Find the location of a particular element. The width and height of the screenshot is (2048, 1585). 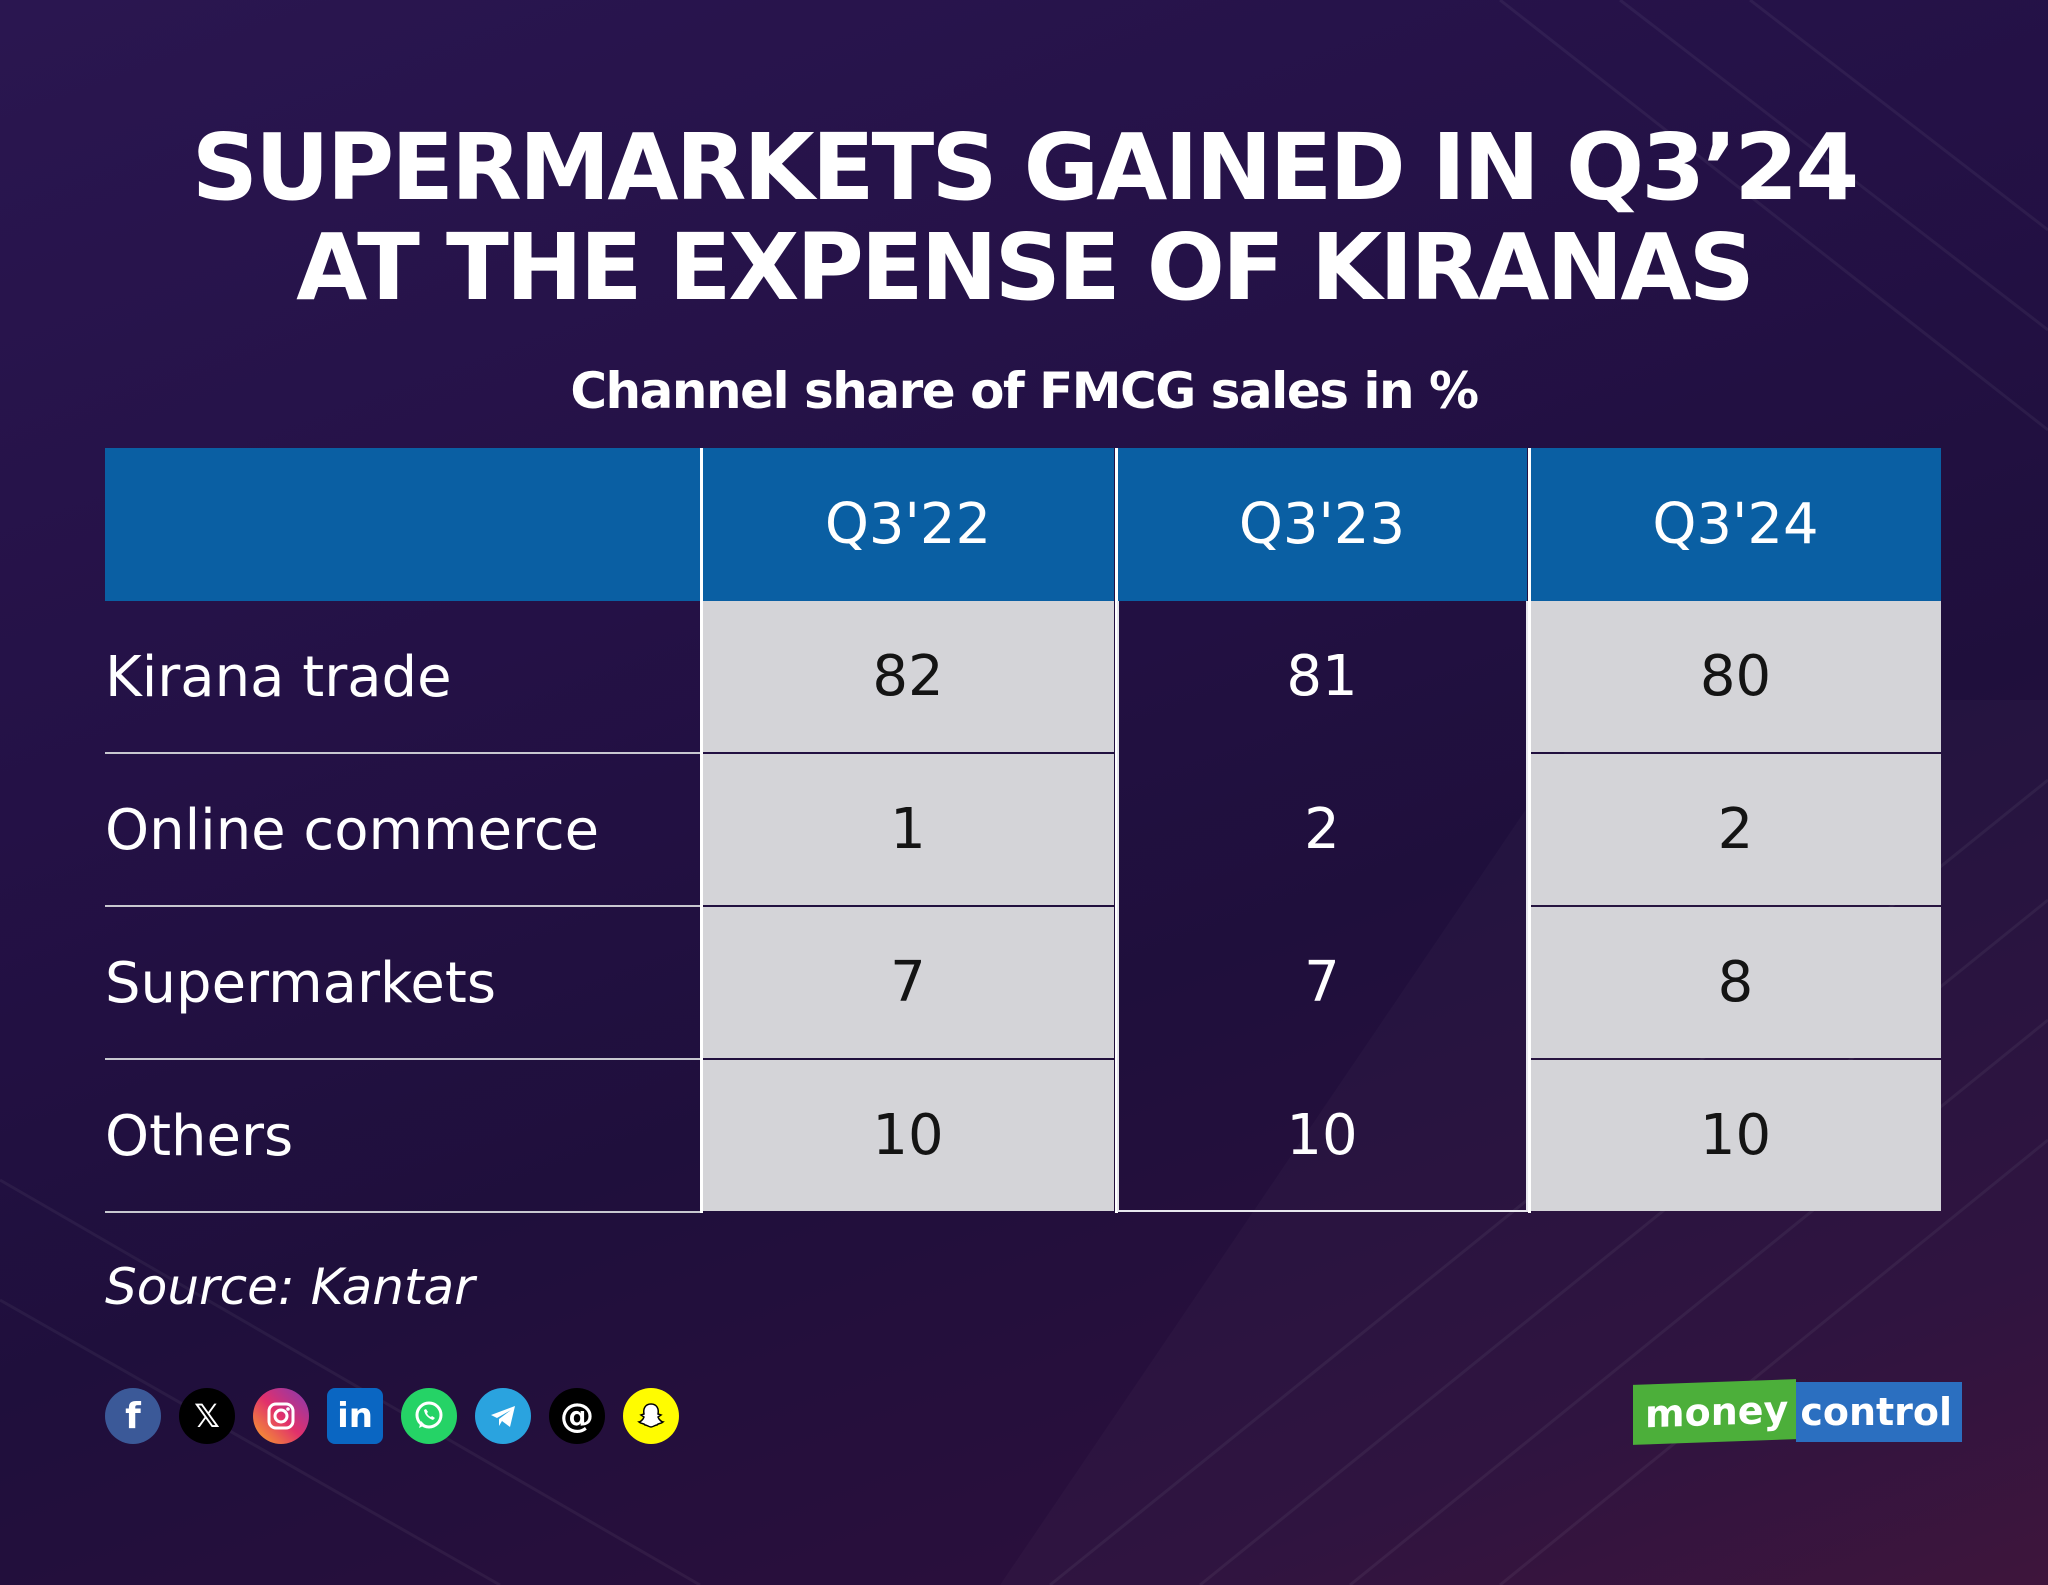

header-corner-cell is located at coordinates (403, 524).